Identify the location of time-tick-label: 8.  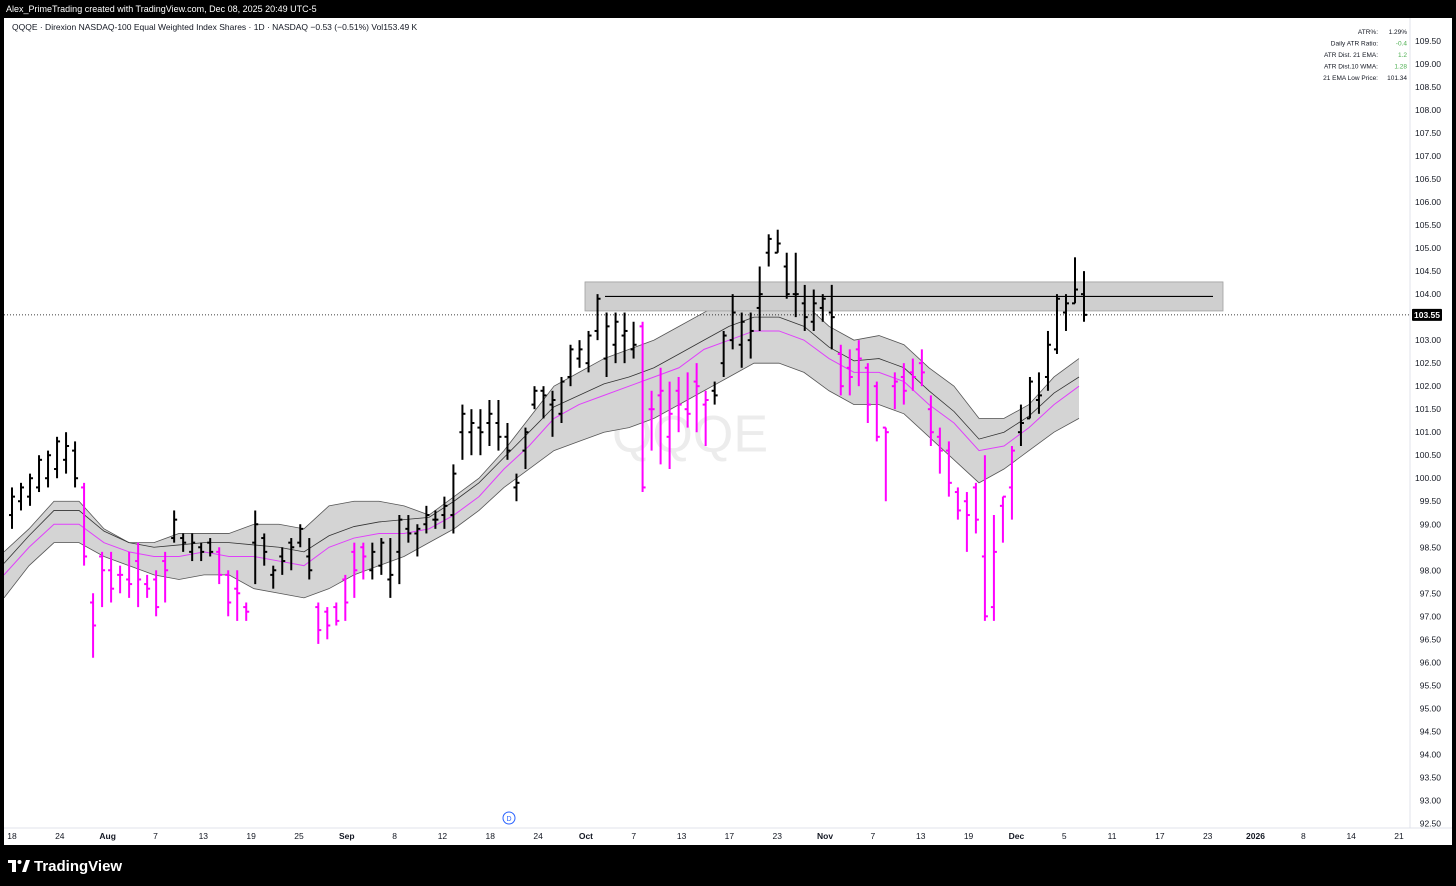
(1303, 836).